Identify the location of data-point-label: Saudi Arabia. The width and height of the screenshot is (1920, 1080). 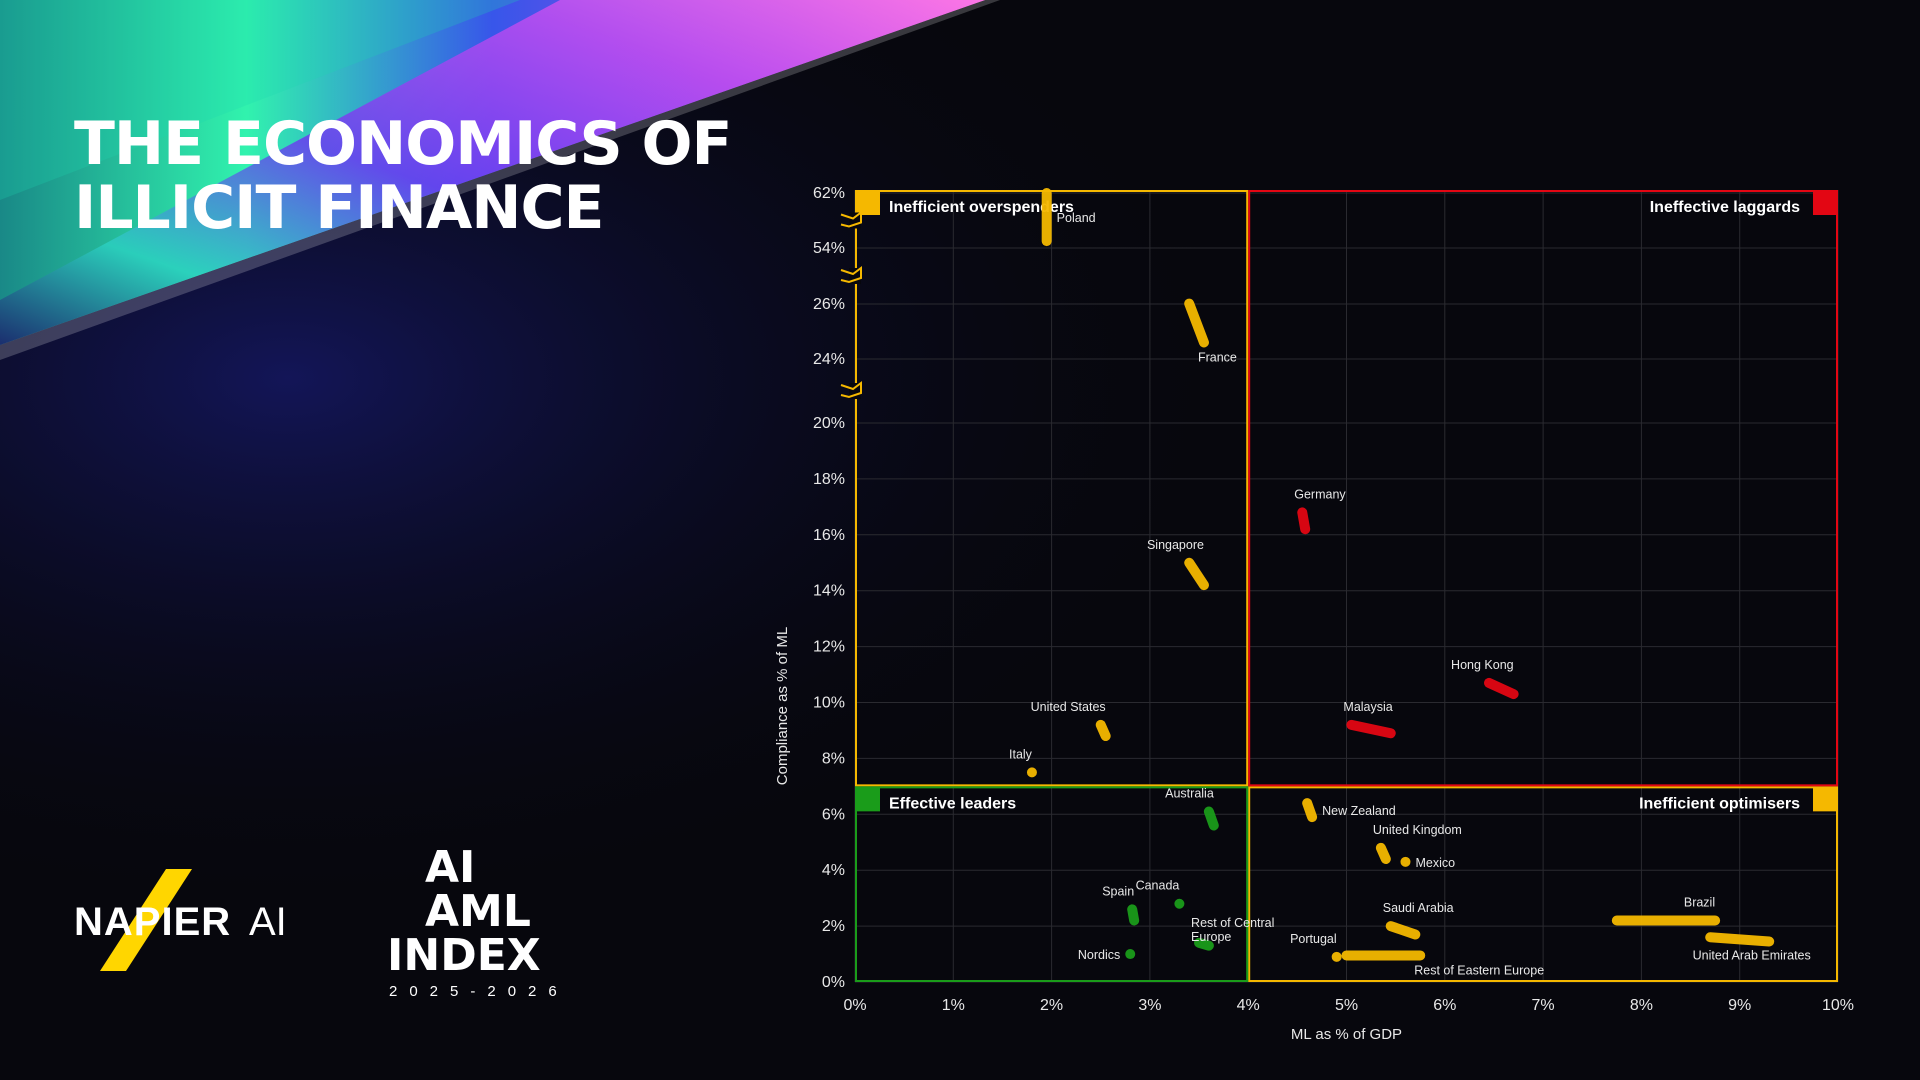
(1418, 908).